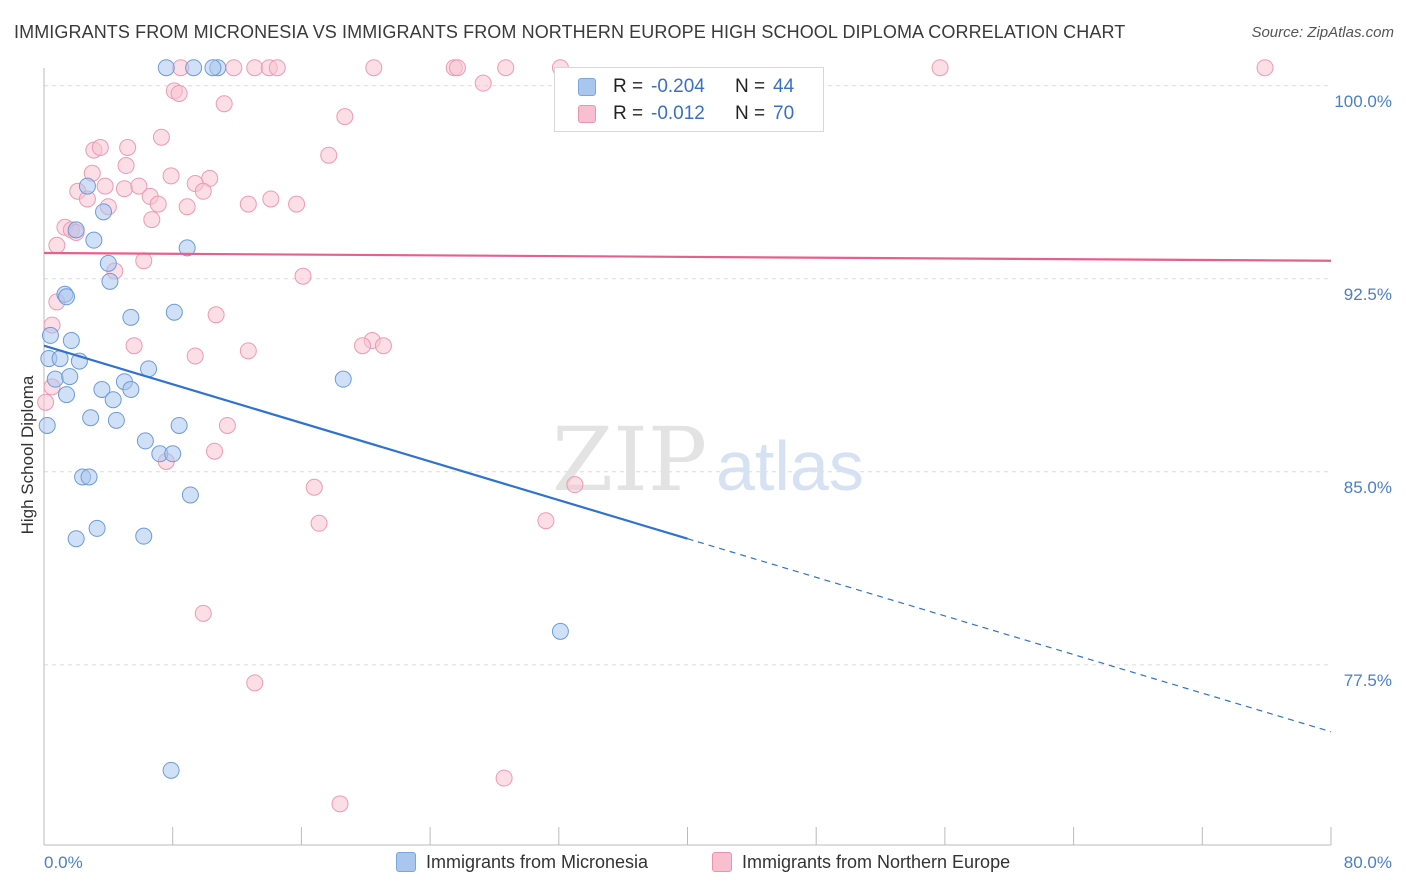 The image size is (1406, 892). What do you see at coordinates (537, 862) in the screenshot?
I see `legend-label-micronesia: Immigrants from Micronesia` at bounding box center [537, 862].